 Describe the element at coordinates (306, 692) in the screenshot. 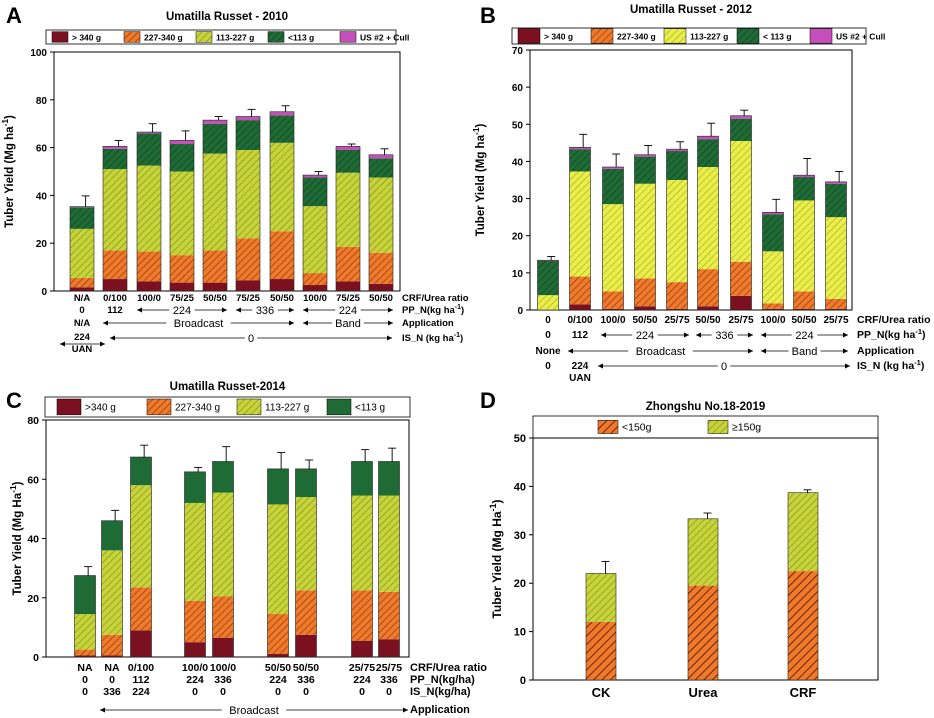

I see `is-n-value: 0` at that location.